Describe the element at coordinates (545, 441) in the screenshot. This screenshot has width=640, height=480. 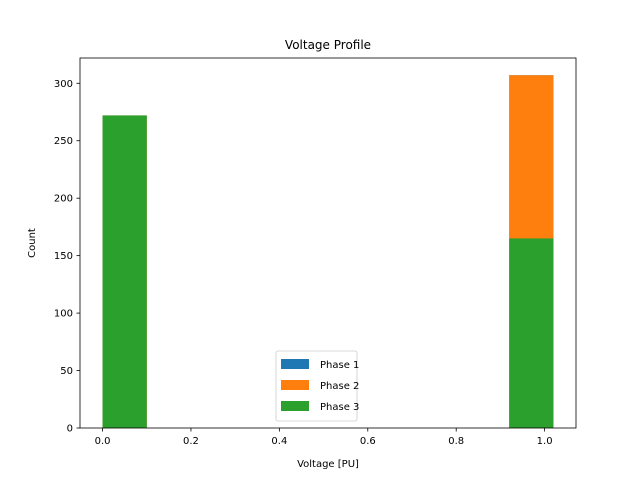
I see `x-tick-label: 1.0` at that location.